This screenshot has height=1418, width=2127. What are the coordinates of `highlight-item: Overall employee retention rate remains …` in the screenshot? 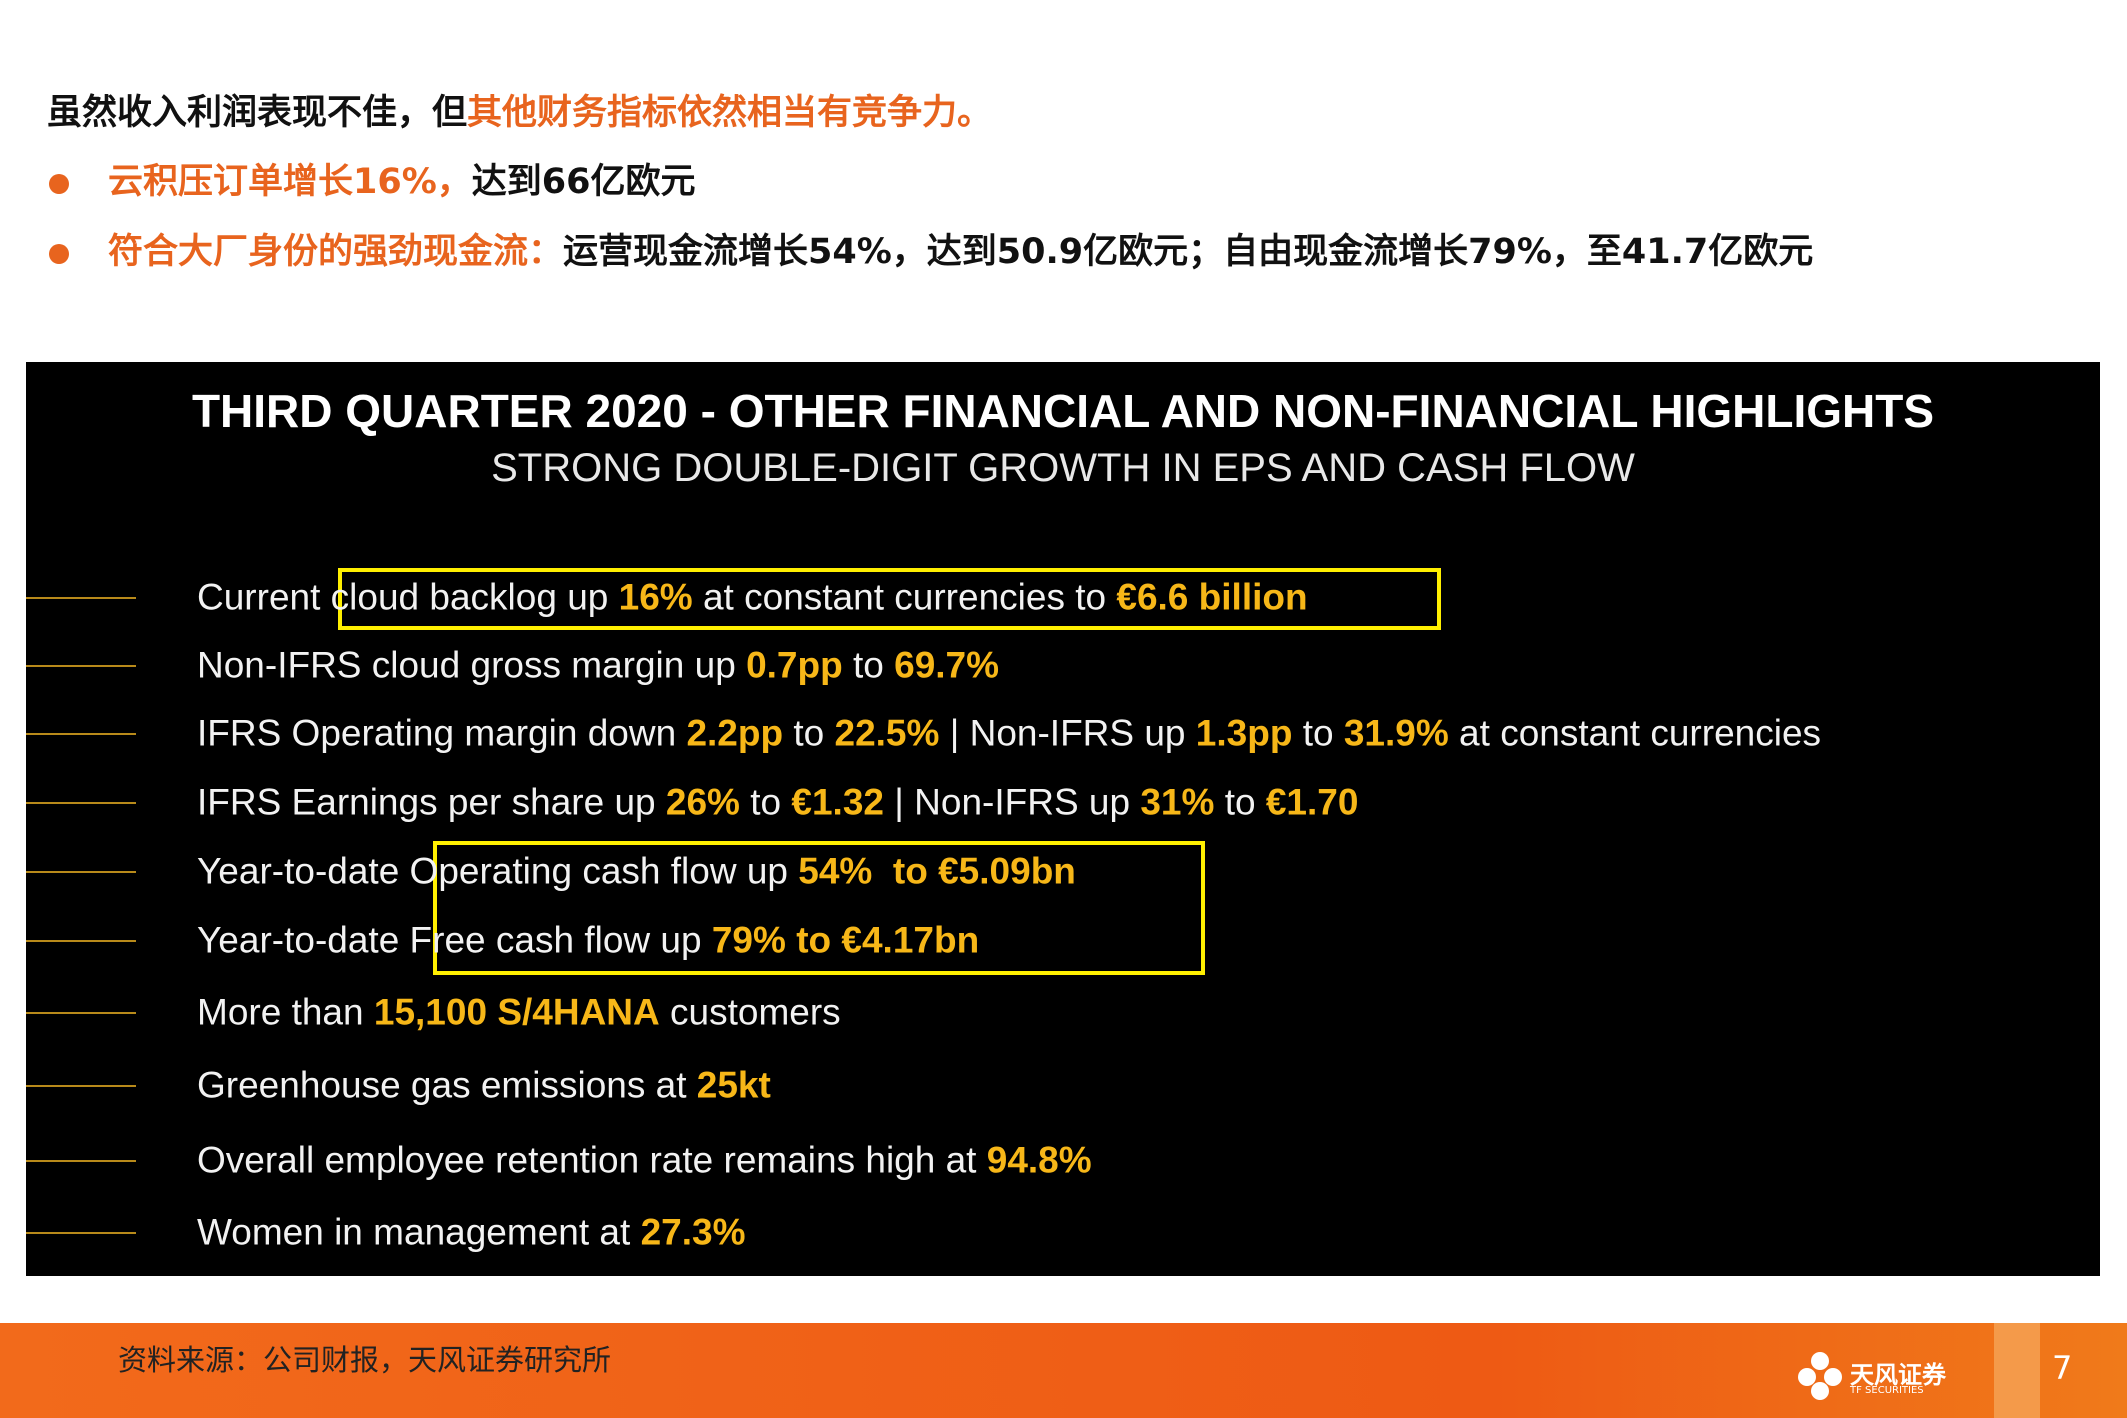 It's located at (644, 1160).